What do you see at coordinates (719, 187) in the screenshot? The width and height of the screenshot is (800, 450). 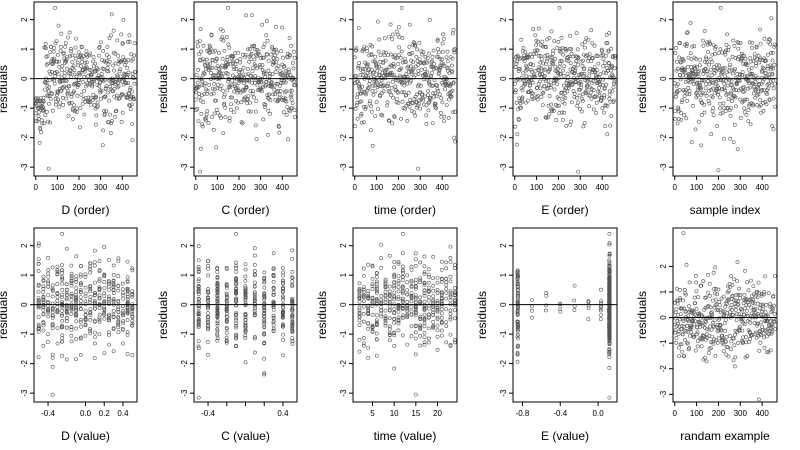 I see `x-tick-label: 200` at bounding box center [719, 187].